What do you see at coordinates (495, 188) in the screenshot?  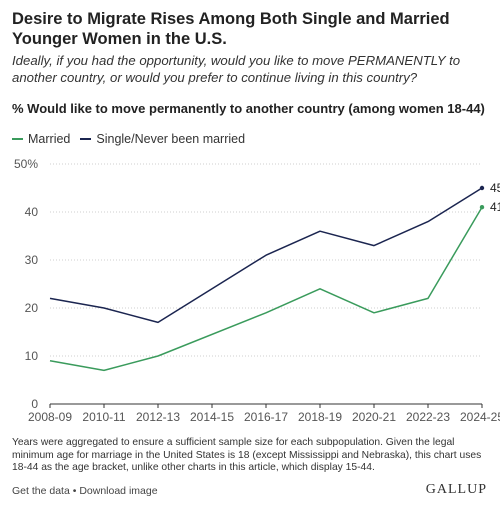 I see `end-value-label: 45` at bounding box center [495, 188].